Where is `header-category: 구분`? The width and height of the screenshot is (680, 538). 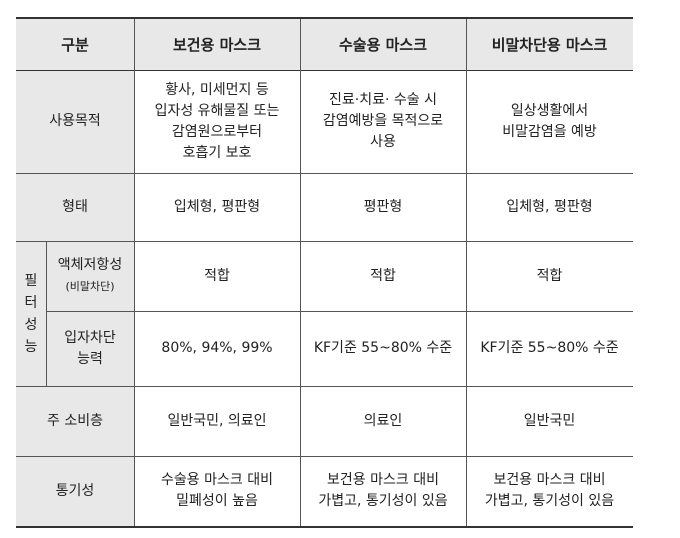 header-category: 구분 is located at coordinates (75, 45).